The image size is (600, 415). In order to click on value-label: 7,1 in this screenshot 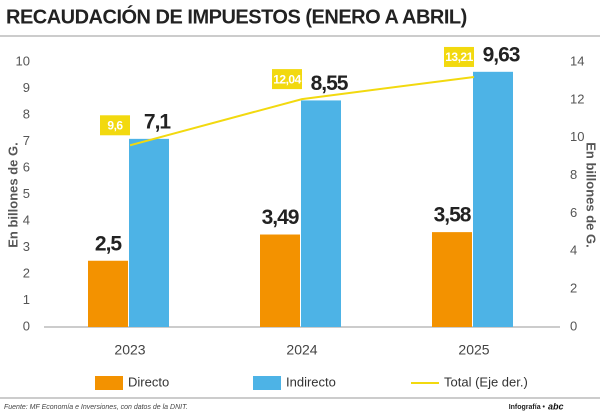, I will do `click(158, 121)`.